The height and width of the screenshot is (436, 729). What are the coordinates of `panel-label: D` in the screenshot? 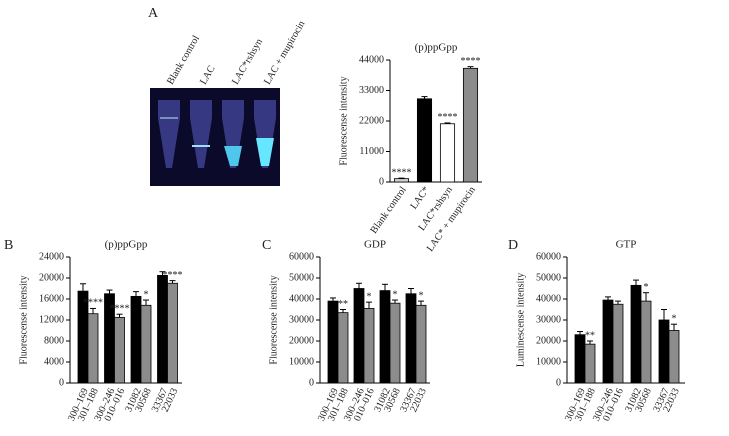 It's located at (513, 245).